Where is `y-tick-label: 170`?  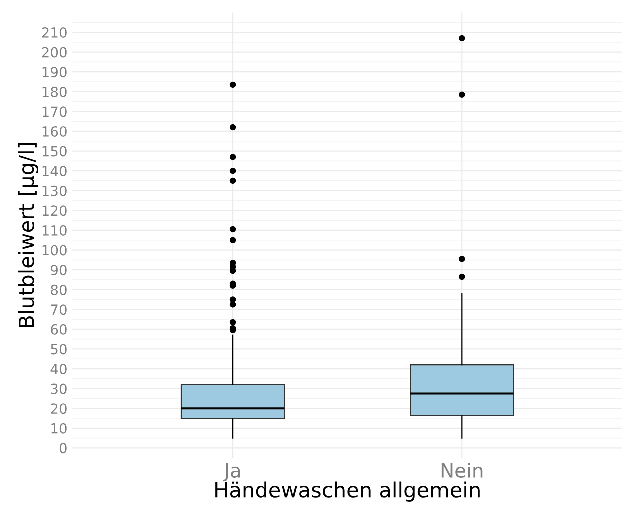
y-tick-label: 170 is located at coordinates (54, 112).